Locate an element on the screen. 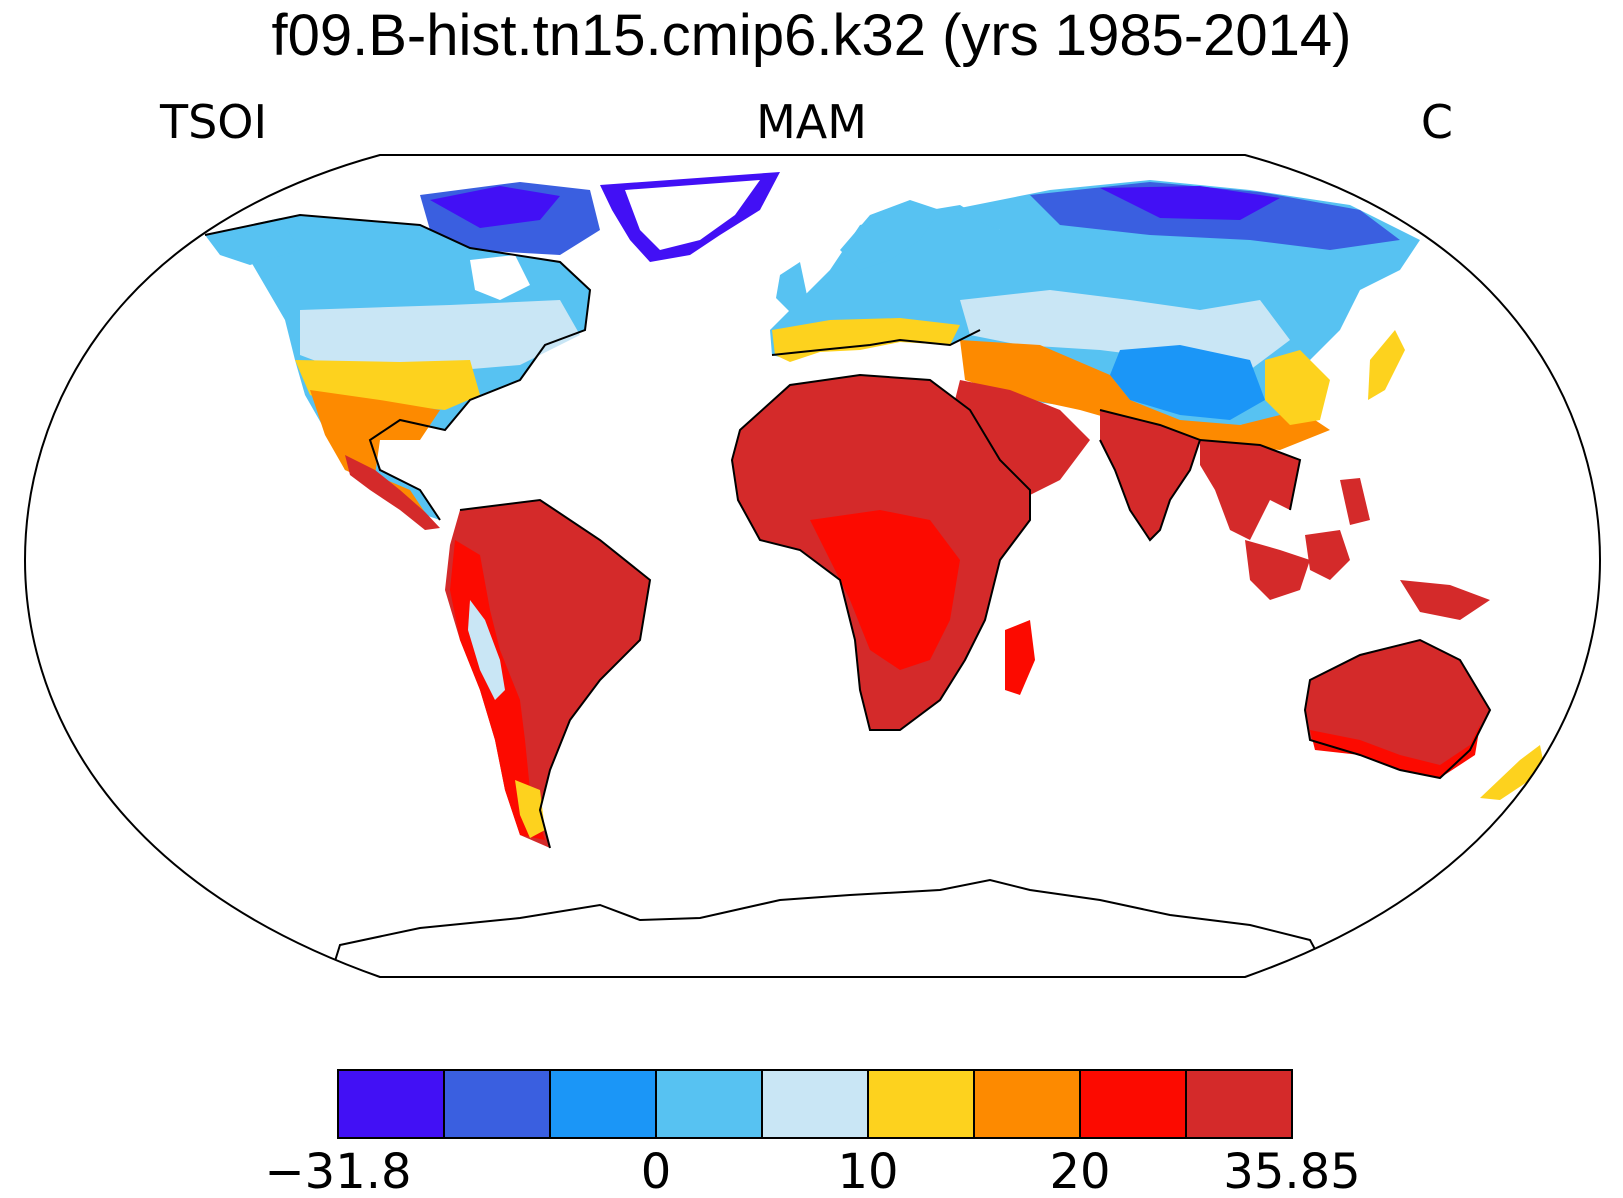 Image resolution: width=1623 pixels, height=1198 pixels. hudson-bay is located at coordinates (500, 277).